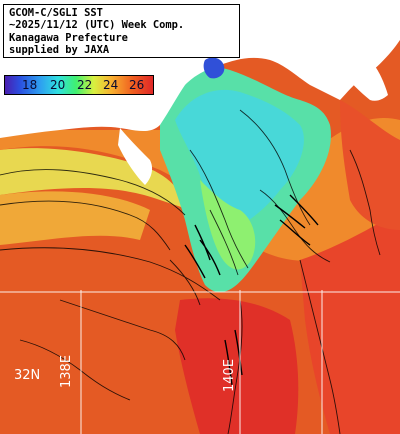 The image size is (400, 434). I want to click on land-boso, so click(358, 65).